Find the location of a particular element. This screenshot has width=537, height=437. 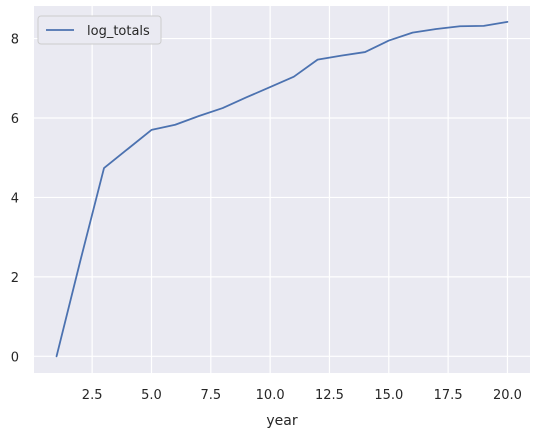

legend: log_totals is located at coordinates (99, 30).